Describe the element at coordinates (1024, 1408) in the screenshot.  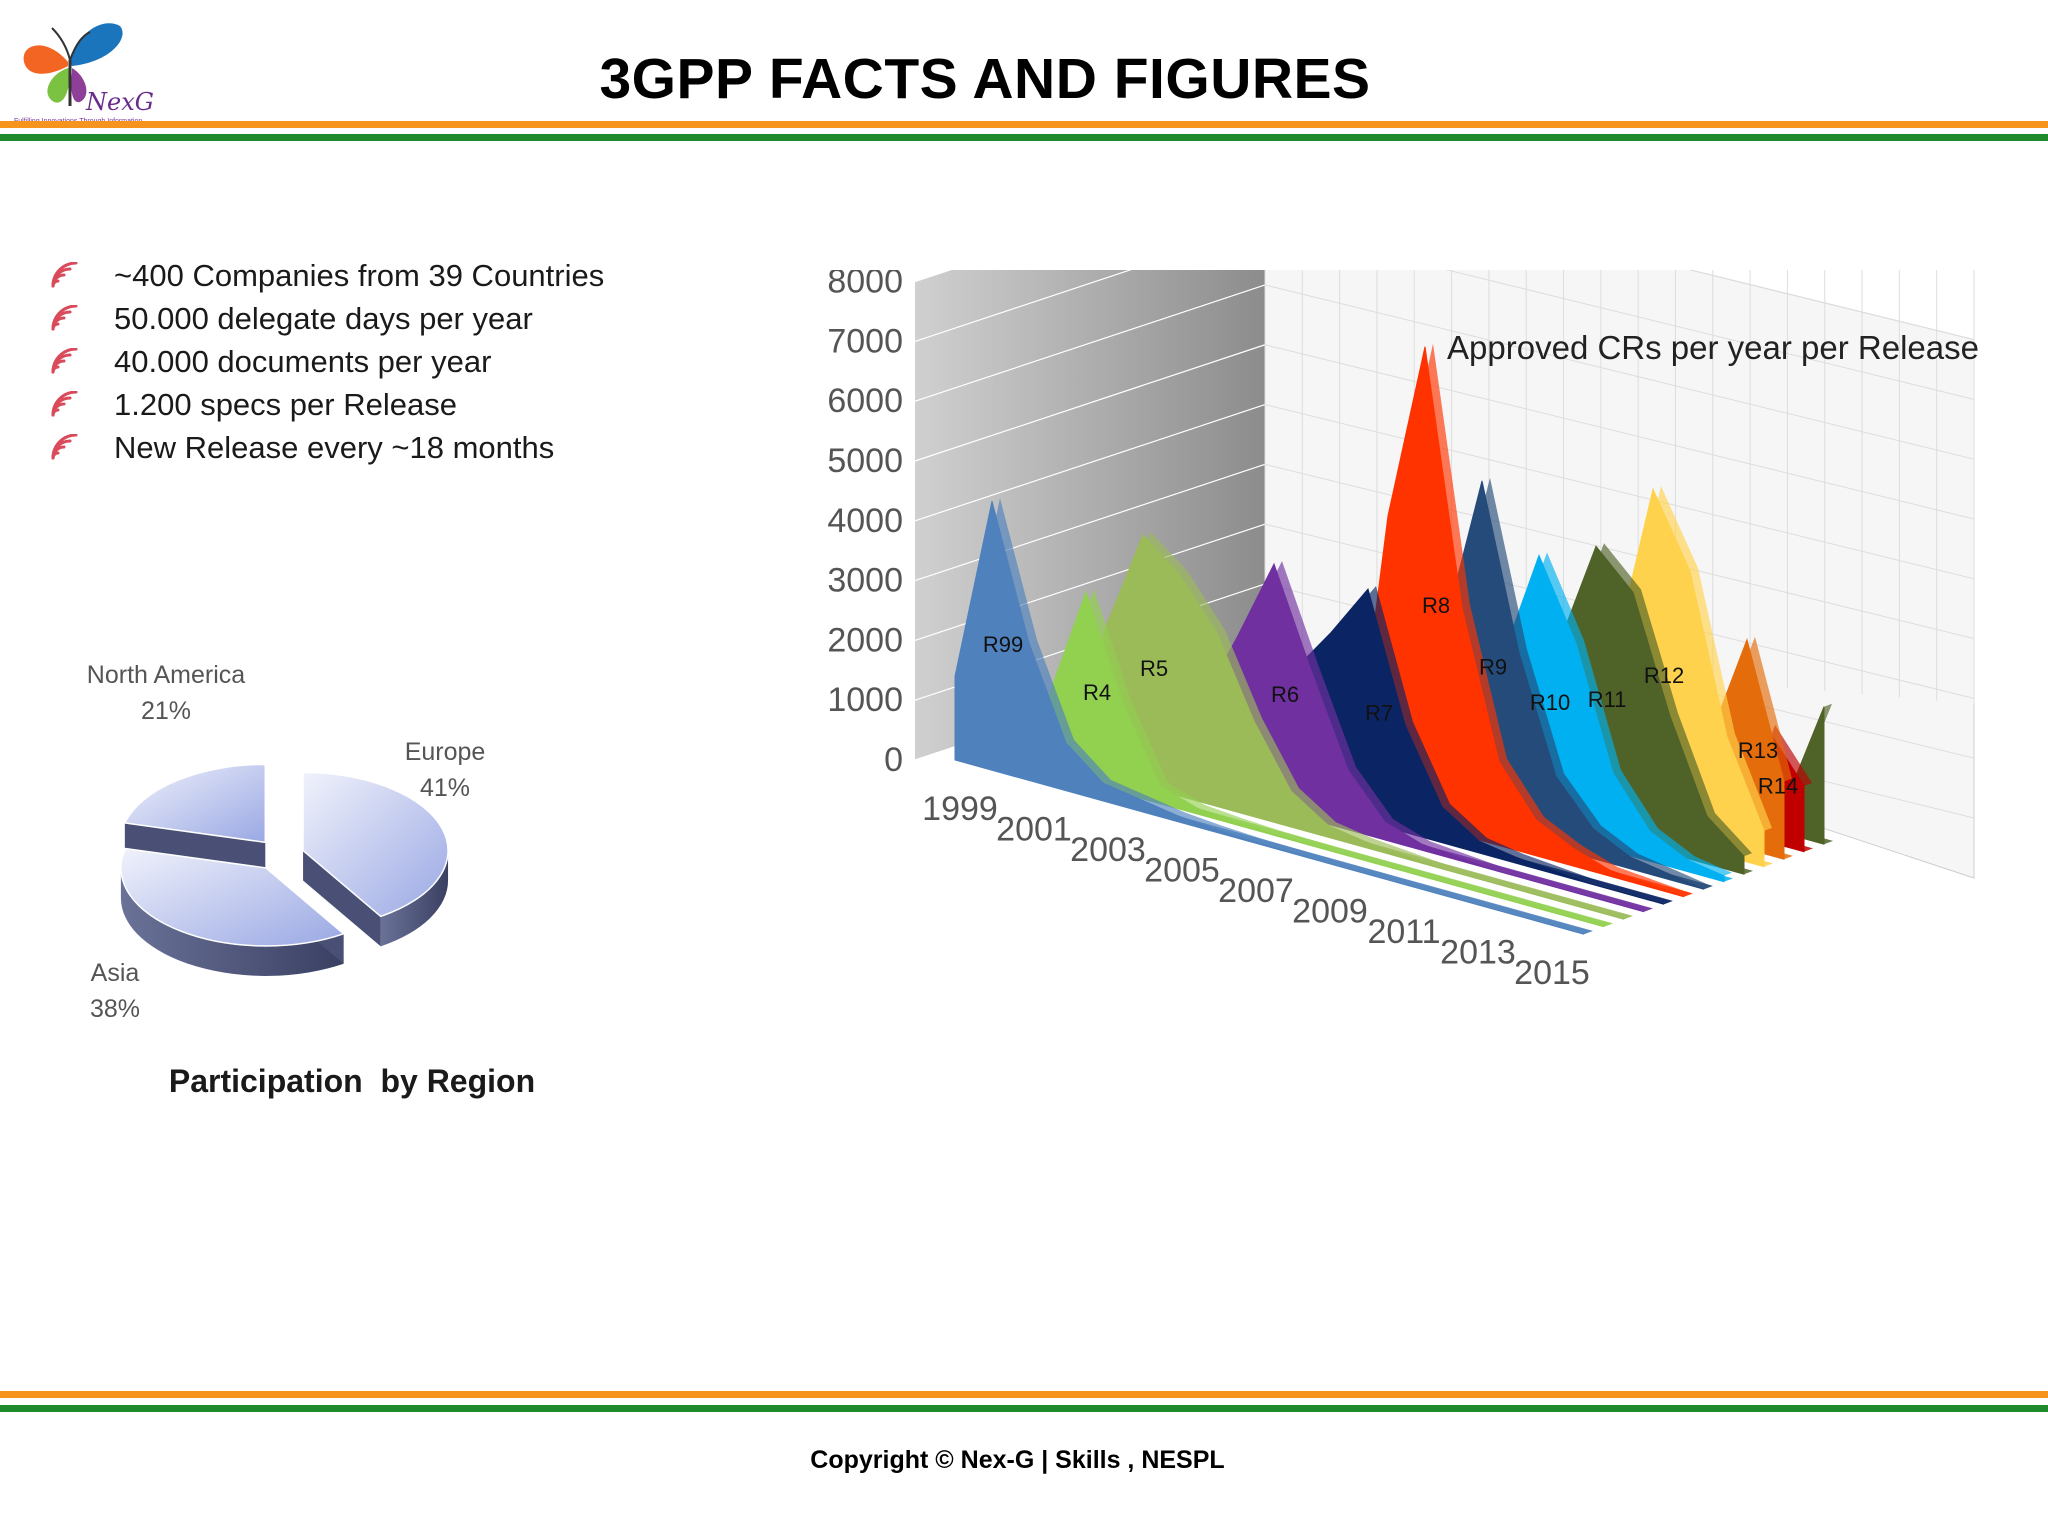
I see `footer-divider-green` at that location.